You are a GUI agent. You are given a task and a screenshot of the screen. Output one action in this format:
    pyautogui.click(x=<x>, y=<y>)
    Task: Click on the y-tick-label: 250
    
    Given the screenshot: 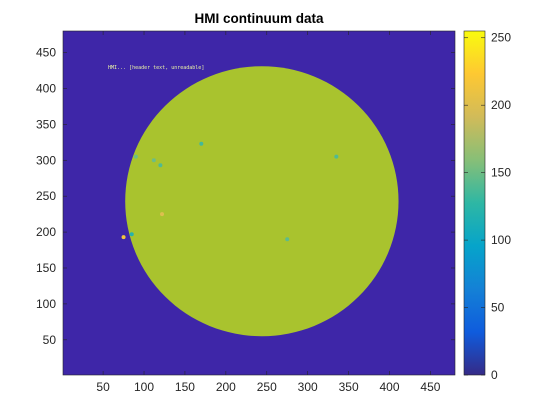 What is the action you would take?
    pyautogui.click(x=46, y=196)
    